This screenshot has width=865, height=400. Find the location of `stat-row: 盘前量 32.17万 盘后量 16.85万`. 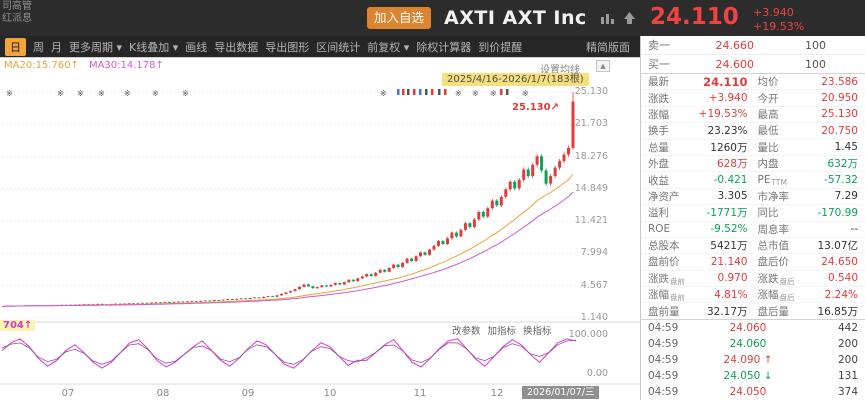

stat-row: 盘前量 32.17万 盘后量 16.85万 is located at coordinates (753, 311).